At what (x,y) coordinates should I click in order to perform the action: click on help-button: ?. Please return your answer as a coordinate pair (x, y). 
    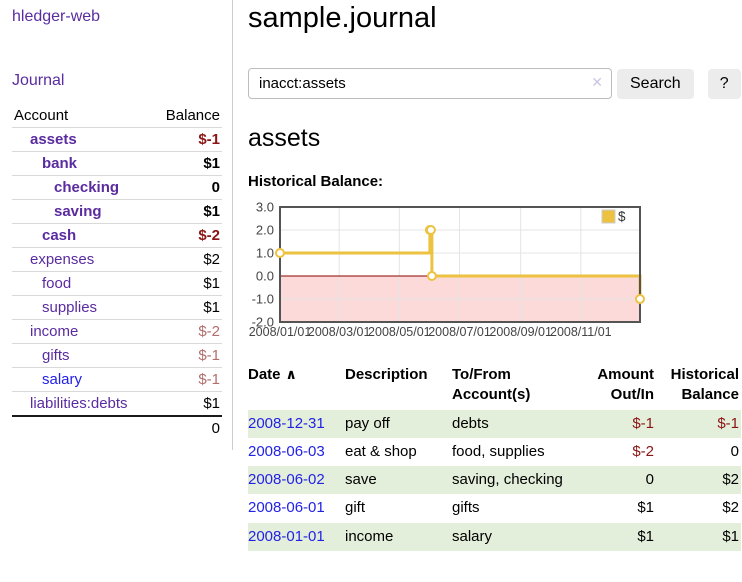
    Looking at the image, I should click on (724, 83).